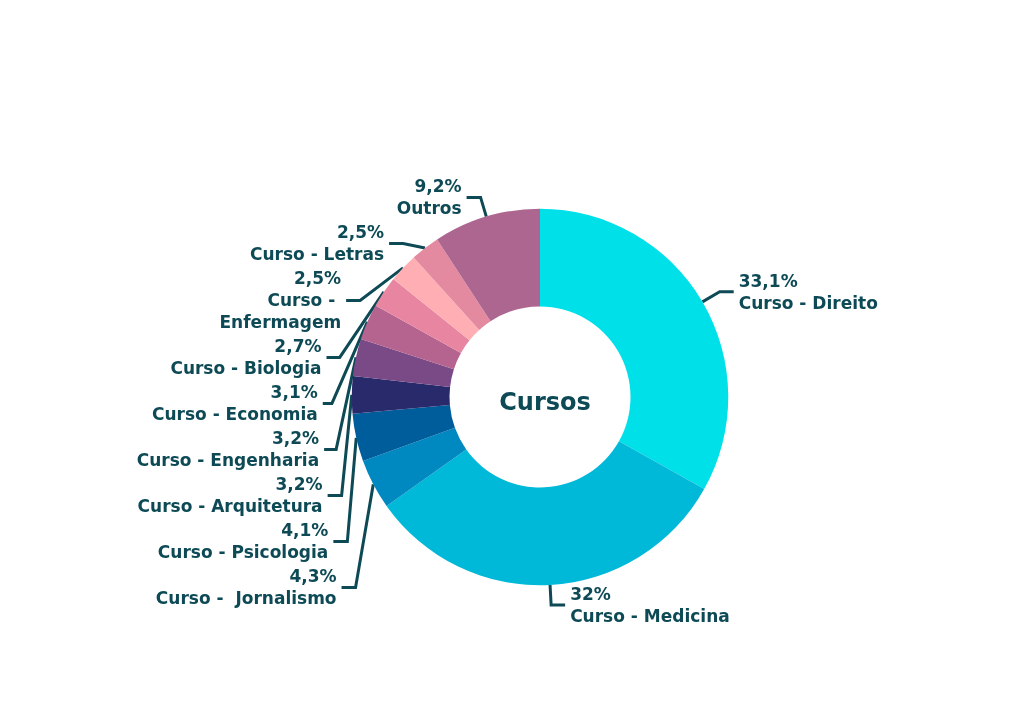 Image resolution: width=1024 pixels, height=724 pixels. I want to click on slice-label: Curso - Direito, so click(808, 302).